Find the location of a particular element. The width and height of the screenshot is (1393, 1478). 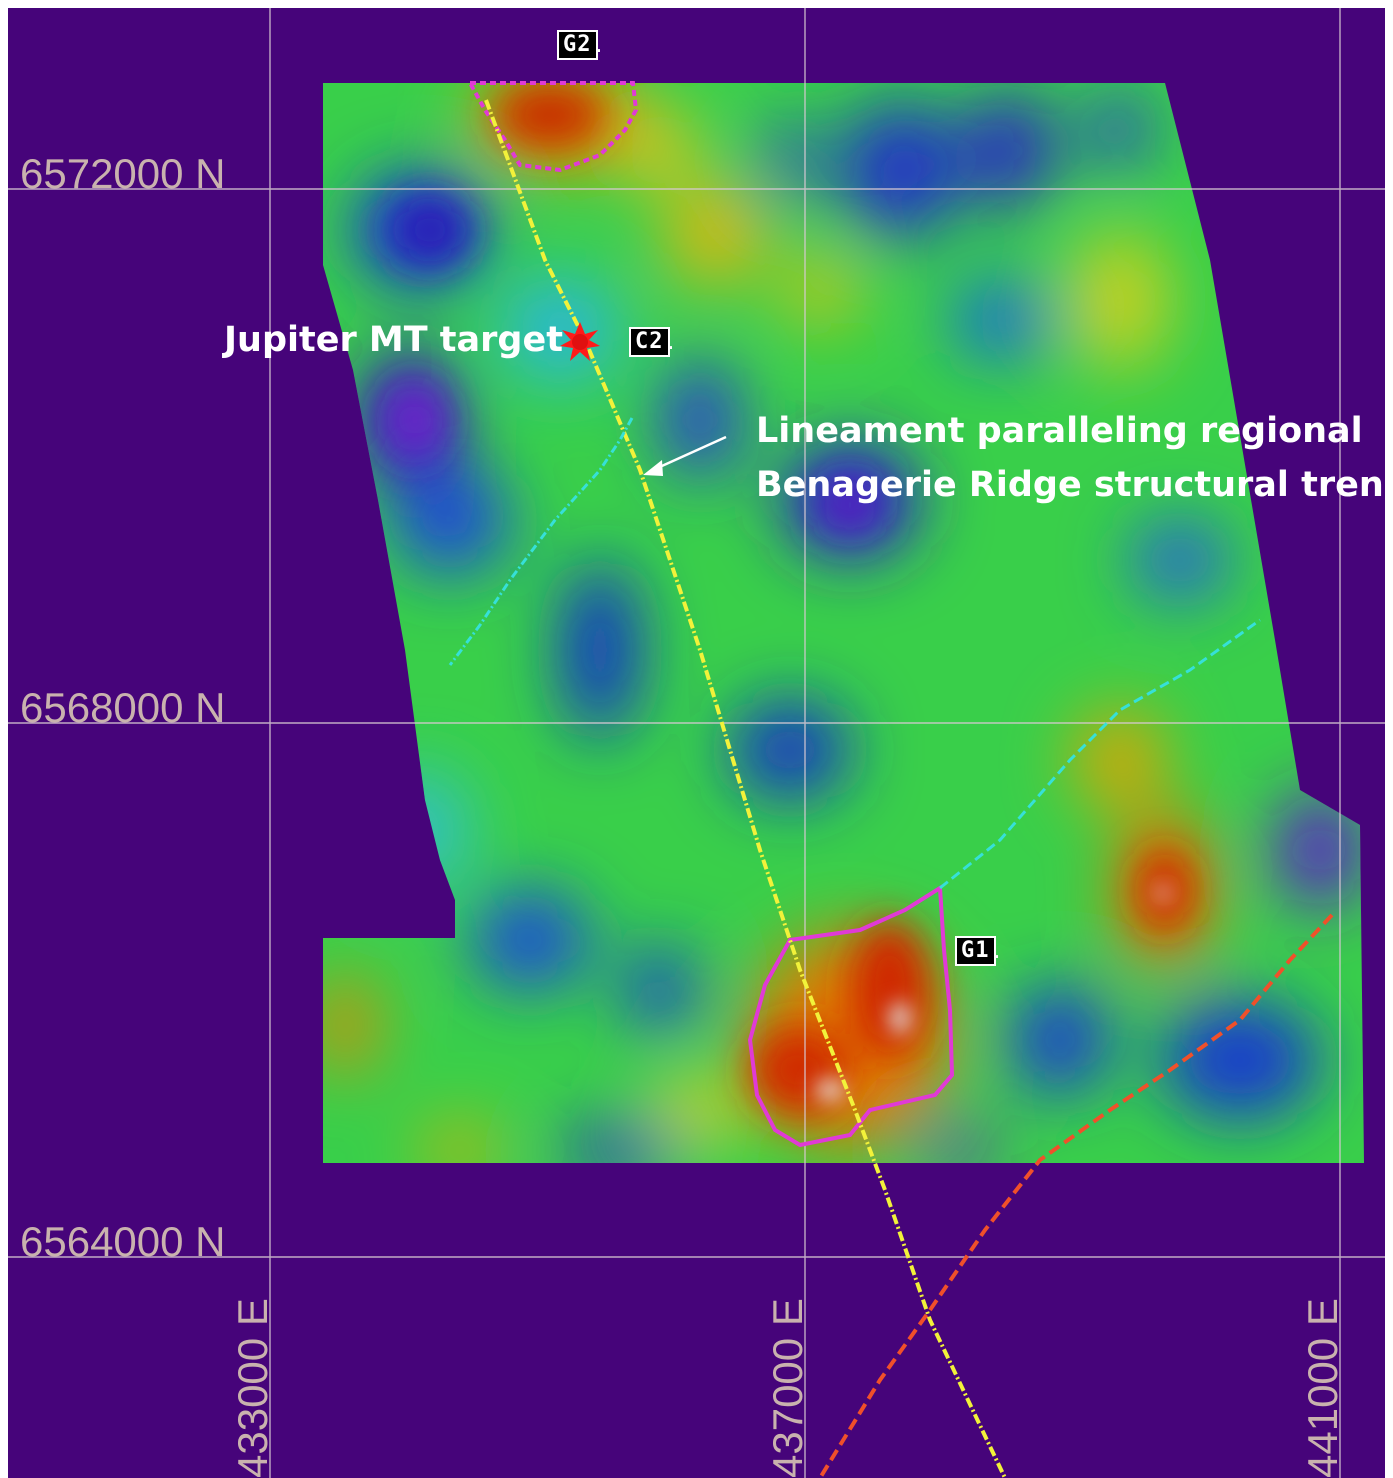

northing-label-6568000: 6568000 N is located at coordinates (123, 708).